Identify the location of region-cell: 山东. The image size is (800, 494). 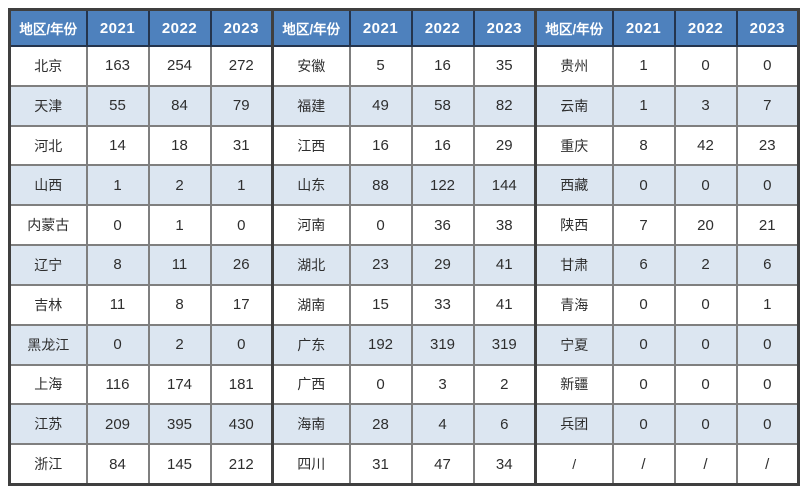
(311, 185).